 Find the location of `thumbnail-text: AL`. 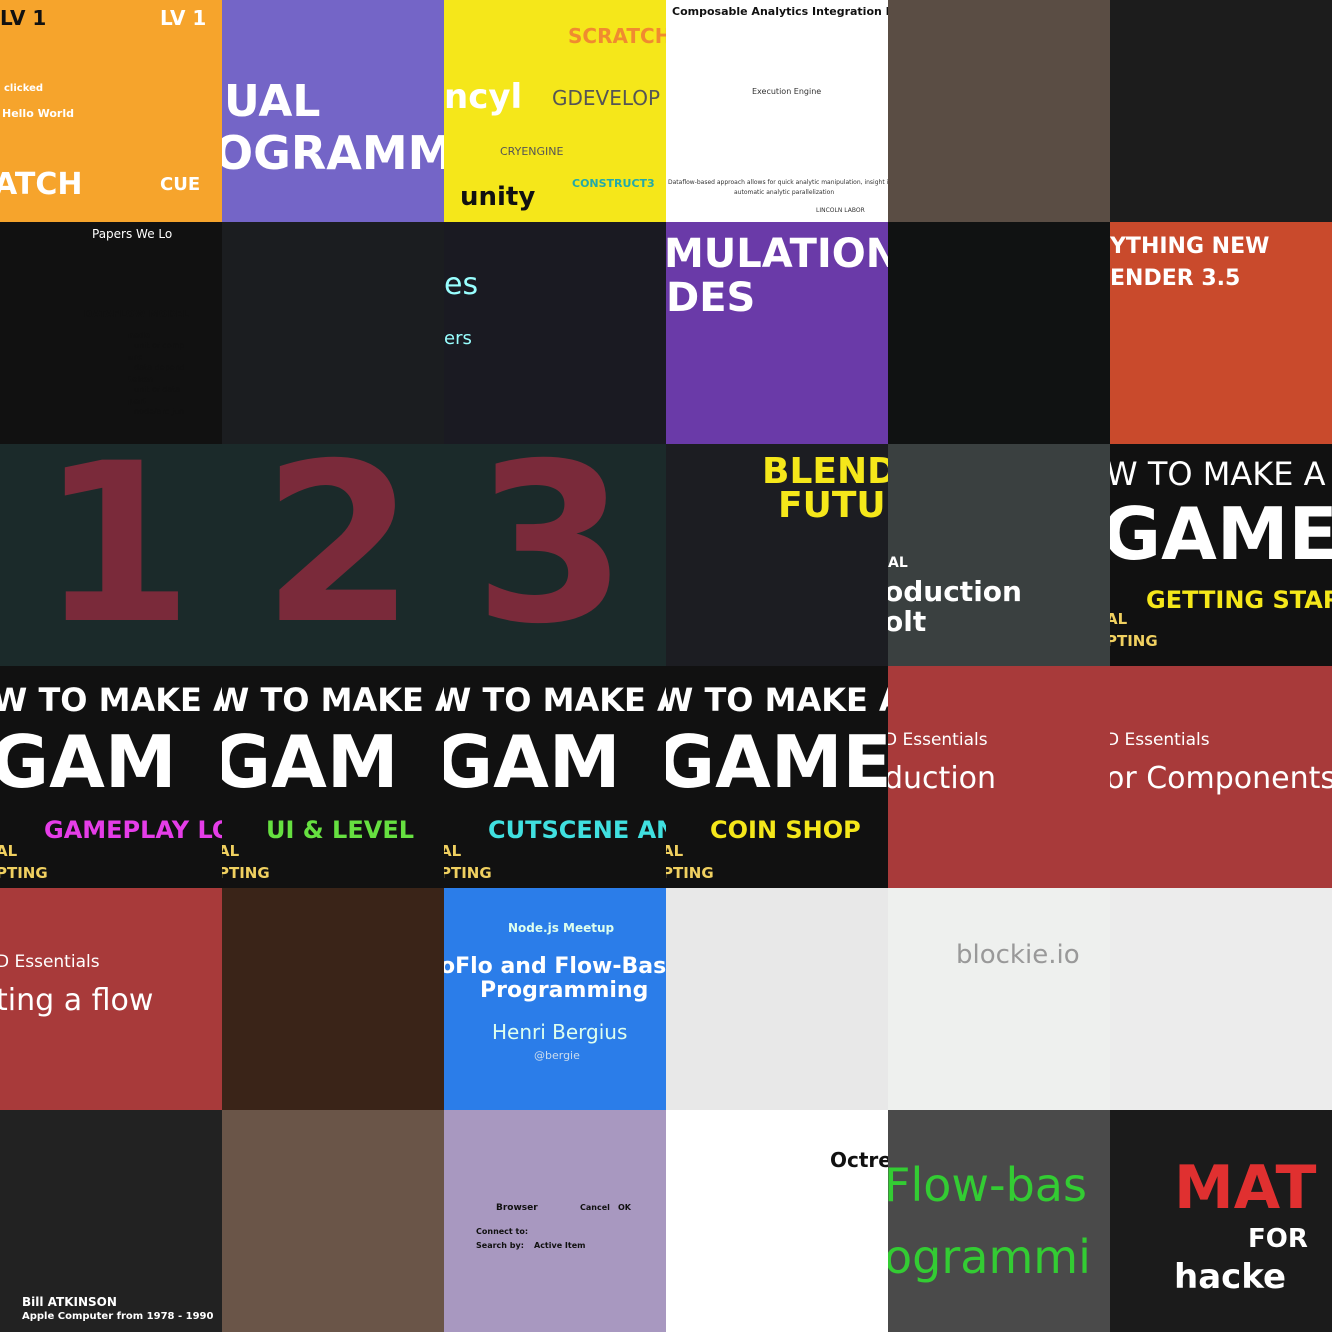

thumbnail-text: AL is located at coordinates (453, 851).